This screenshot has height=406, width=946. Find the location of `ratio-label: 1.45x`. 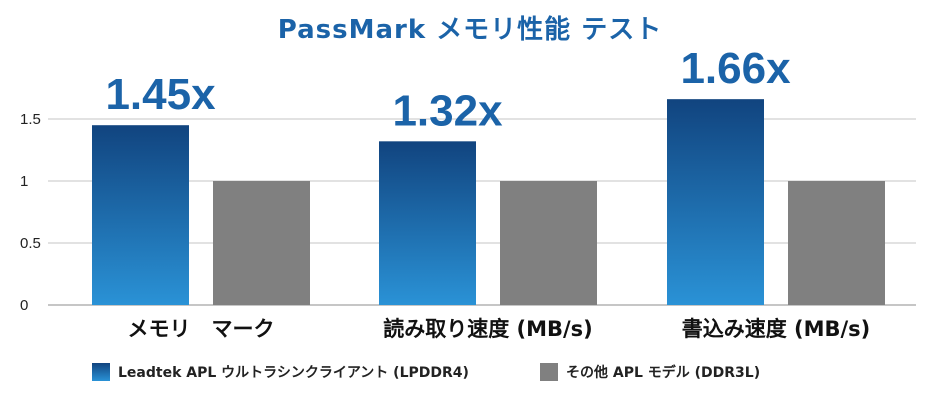

ratio-label: 1.45x is located at coordinates (160, 94).